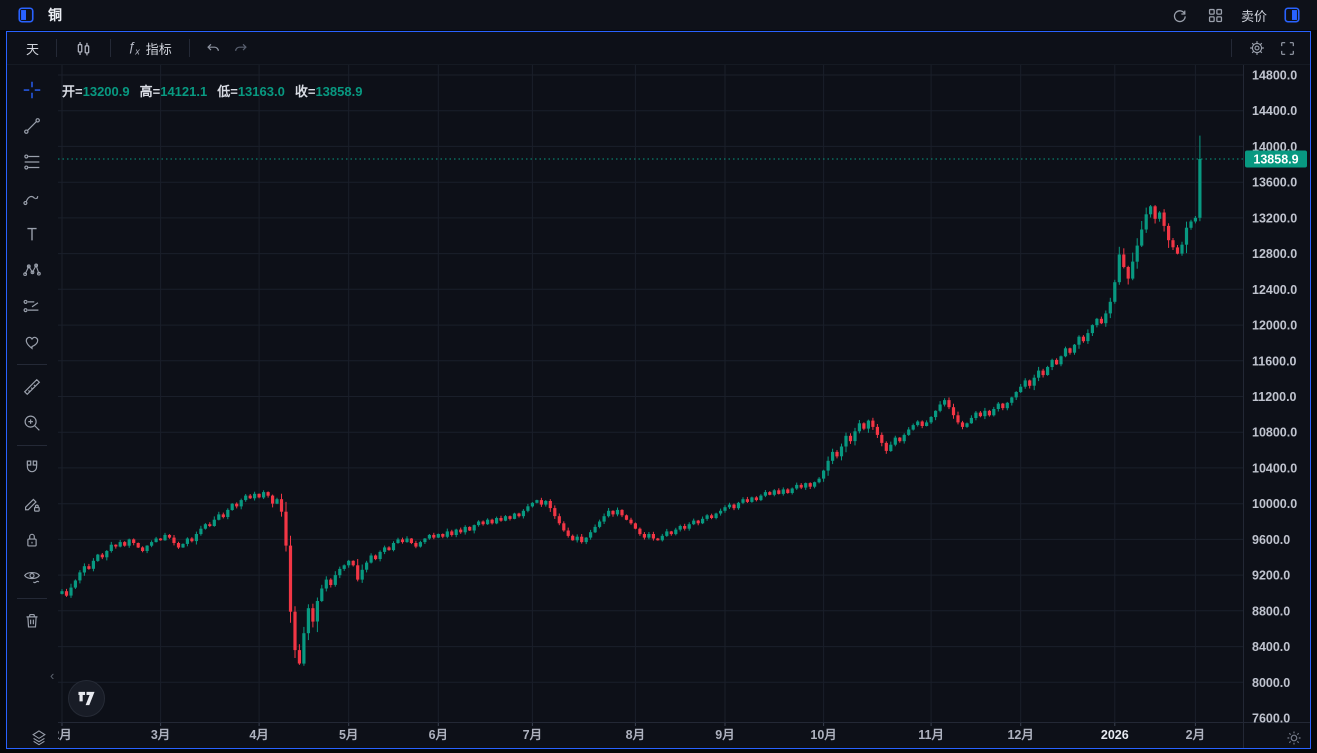  What do you see at coordinates (32, 576) in the screenshot?
I see `hide-drawings-icon` at bounding box center [32, 576].